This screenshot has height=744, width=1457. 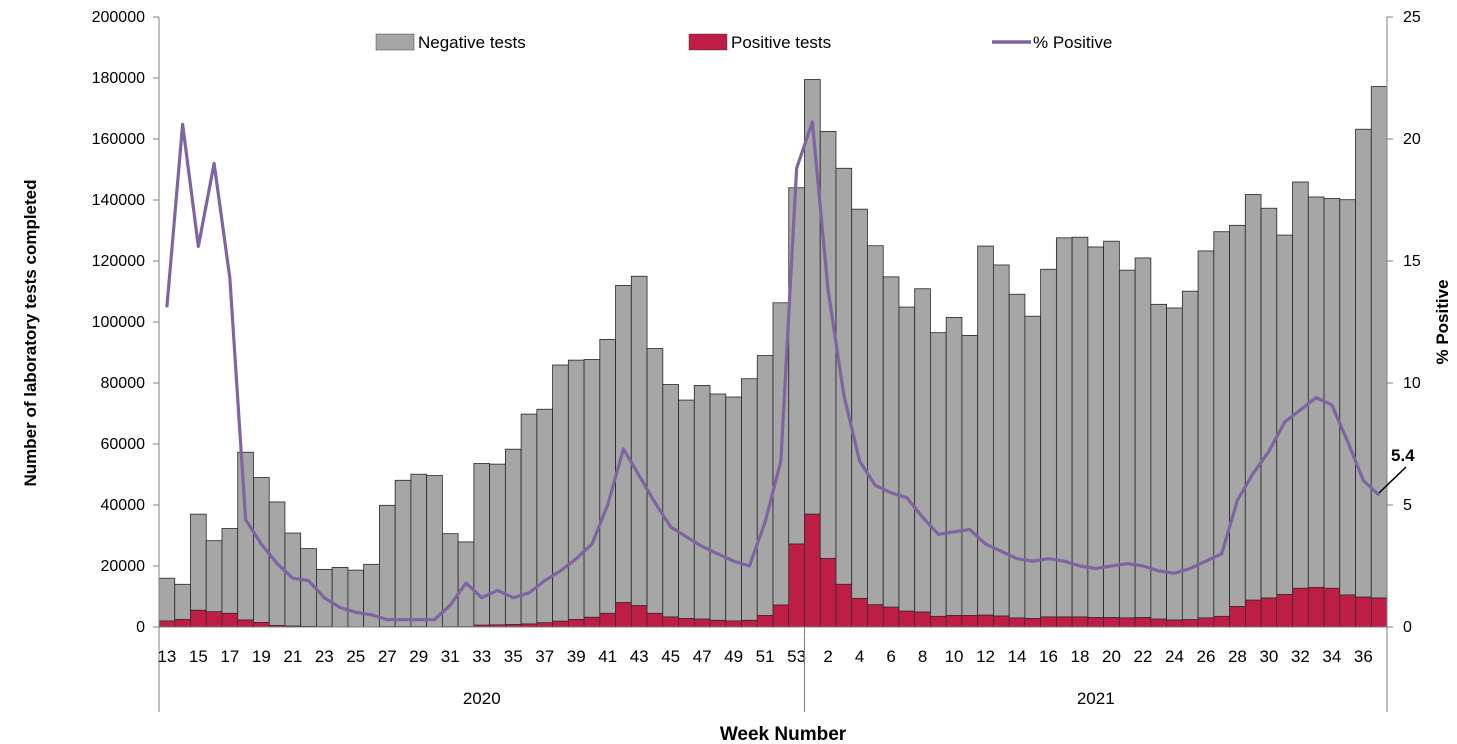 I want to click on y-axis-left-title: Number of laboratory tests completed, so click(x=30, y=332).